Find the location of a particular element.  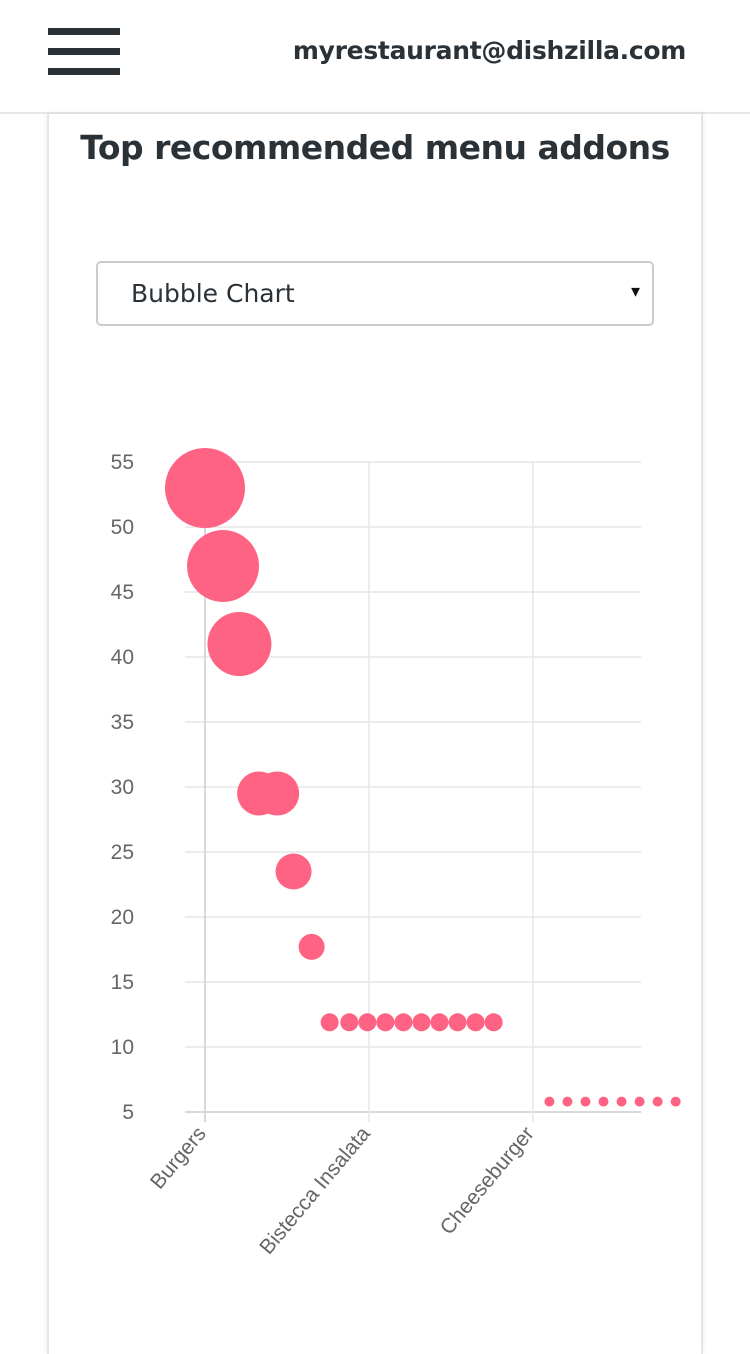

card-title: Top recommended menu addons is located at coordinates (375, 147).